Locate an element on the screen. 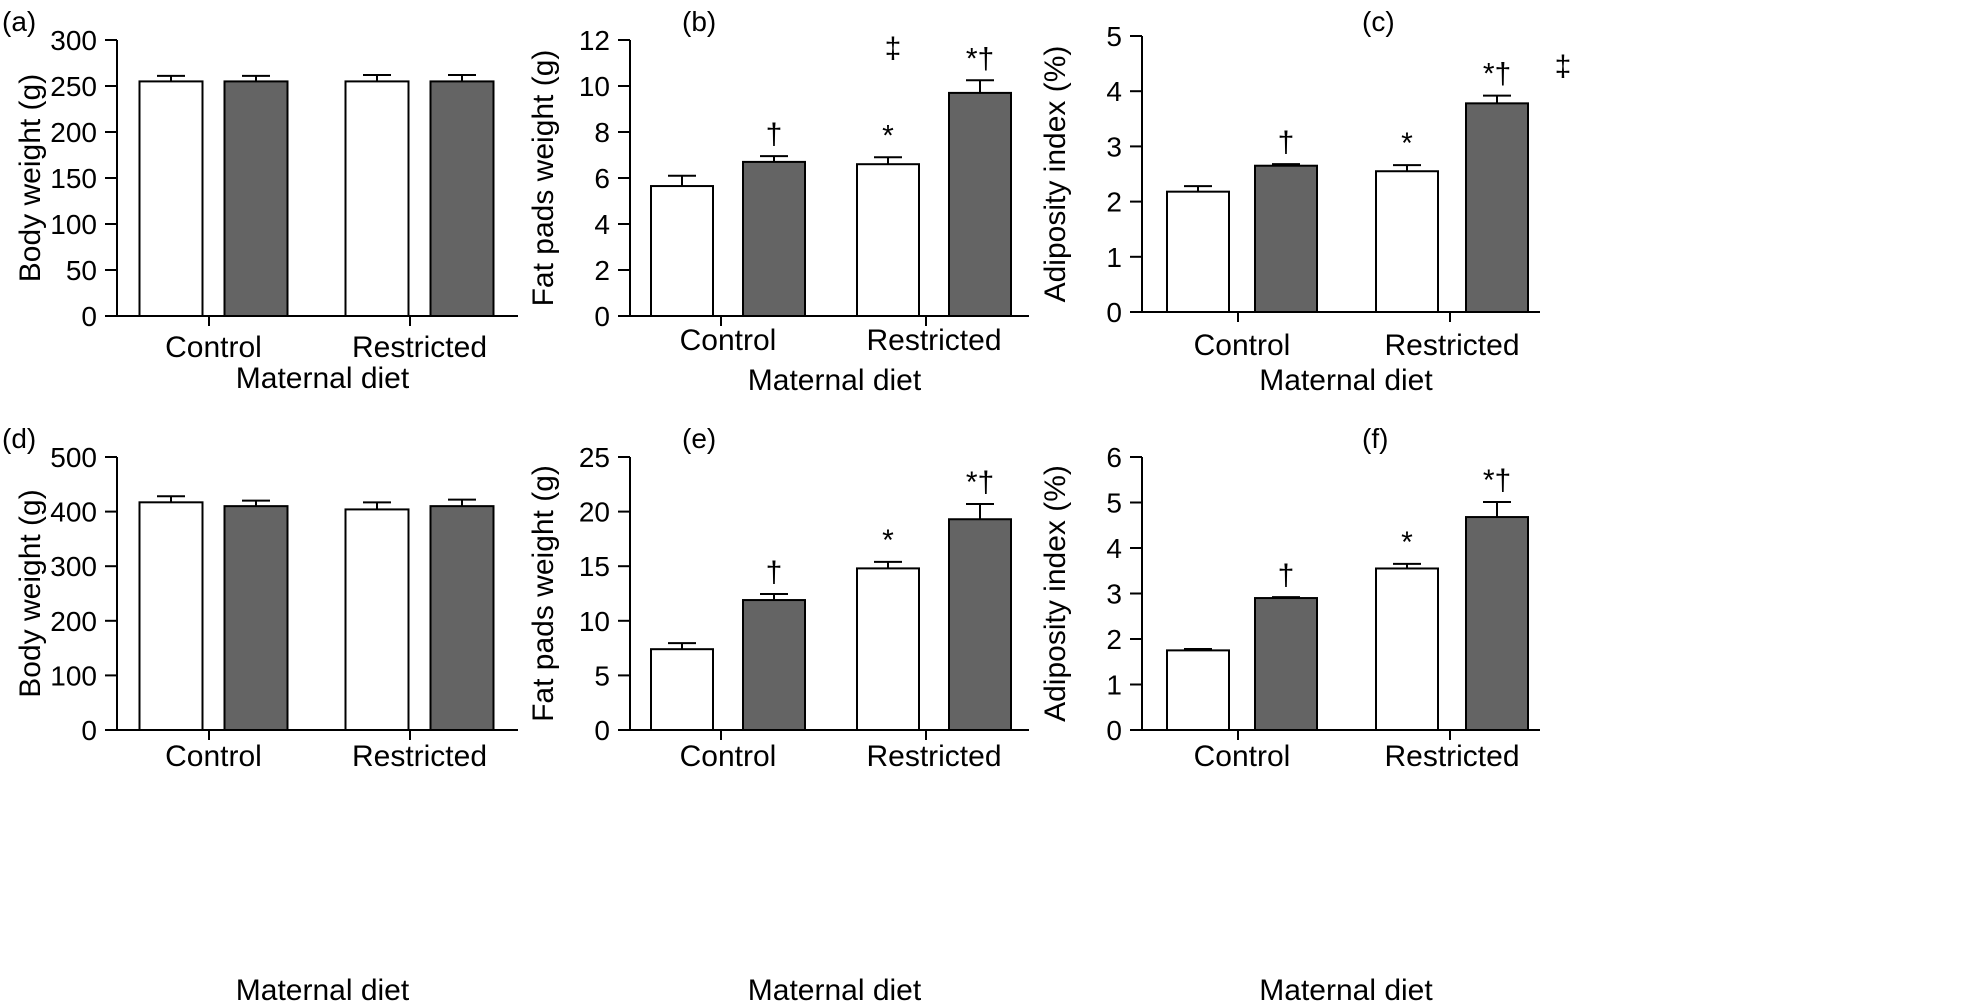 The width and height of the screenshot is (1971, 1008). y-tick-label: 250 is located at coordinates (73, 86).